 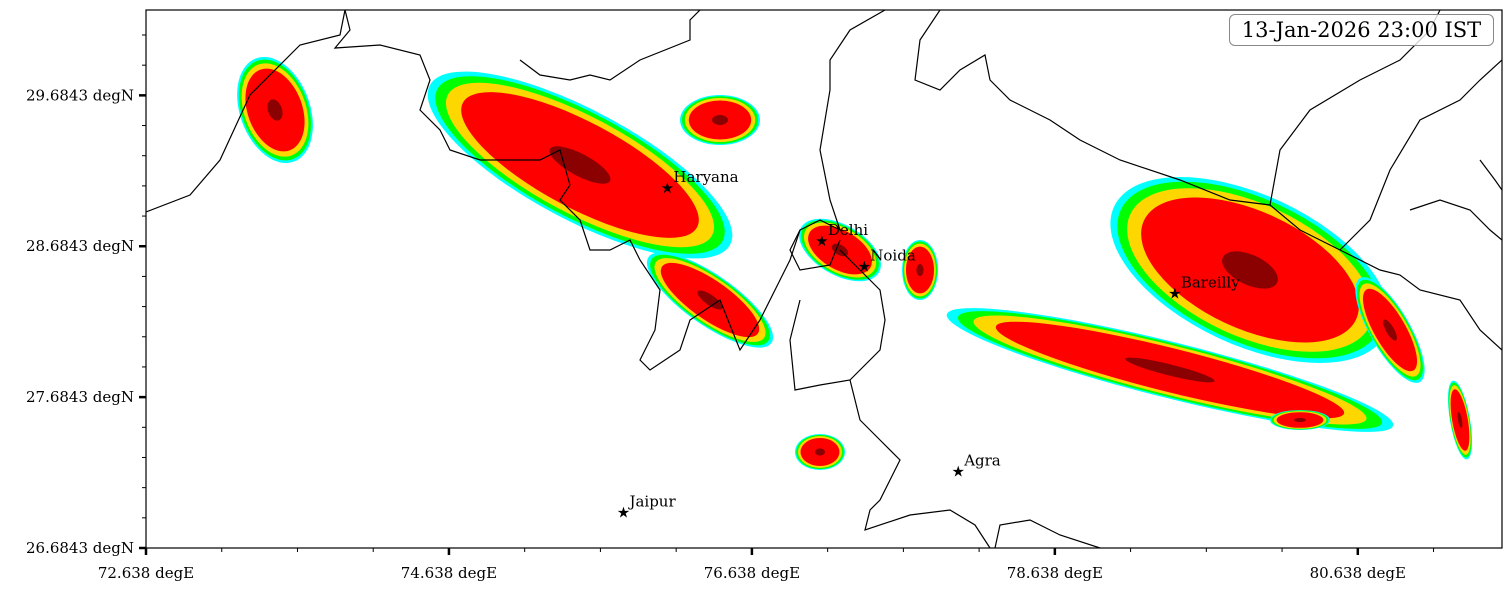 What do you see at coordinates (80, 95) in the screenshot?
I see `y-tick-label: 29.6843 degN` at bounding box center [80, 95].